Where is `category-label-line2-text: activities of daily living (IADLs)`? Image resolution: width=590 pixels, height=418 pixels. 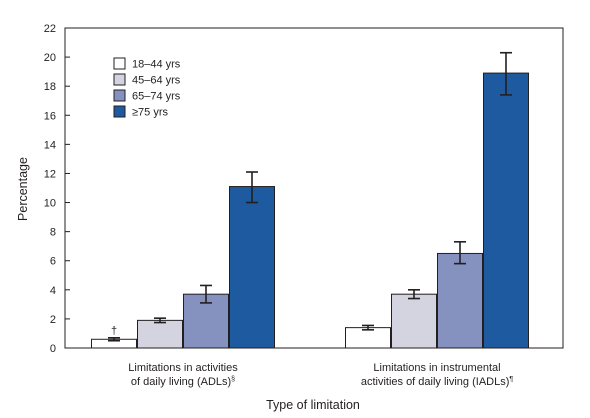 category-label-line2-text: activities of daily living (IADLs) is located at coordinates (435, 382).